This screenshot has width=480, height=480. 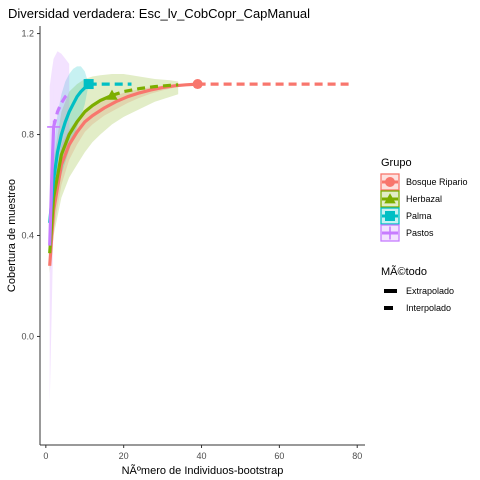 What do you see at coordinates (54, 127) in the screenshot?
I see `point-pastos-observed` at bounding box center [54, 127].